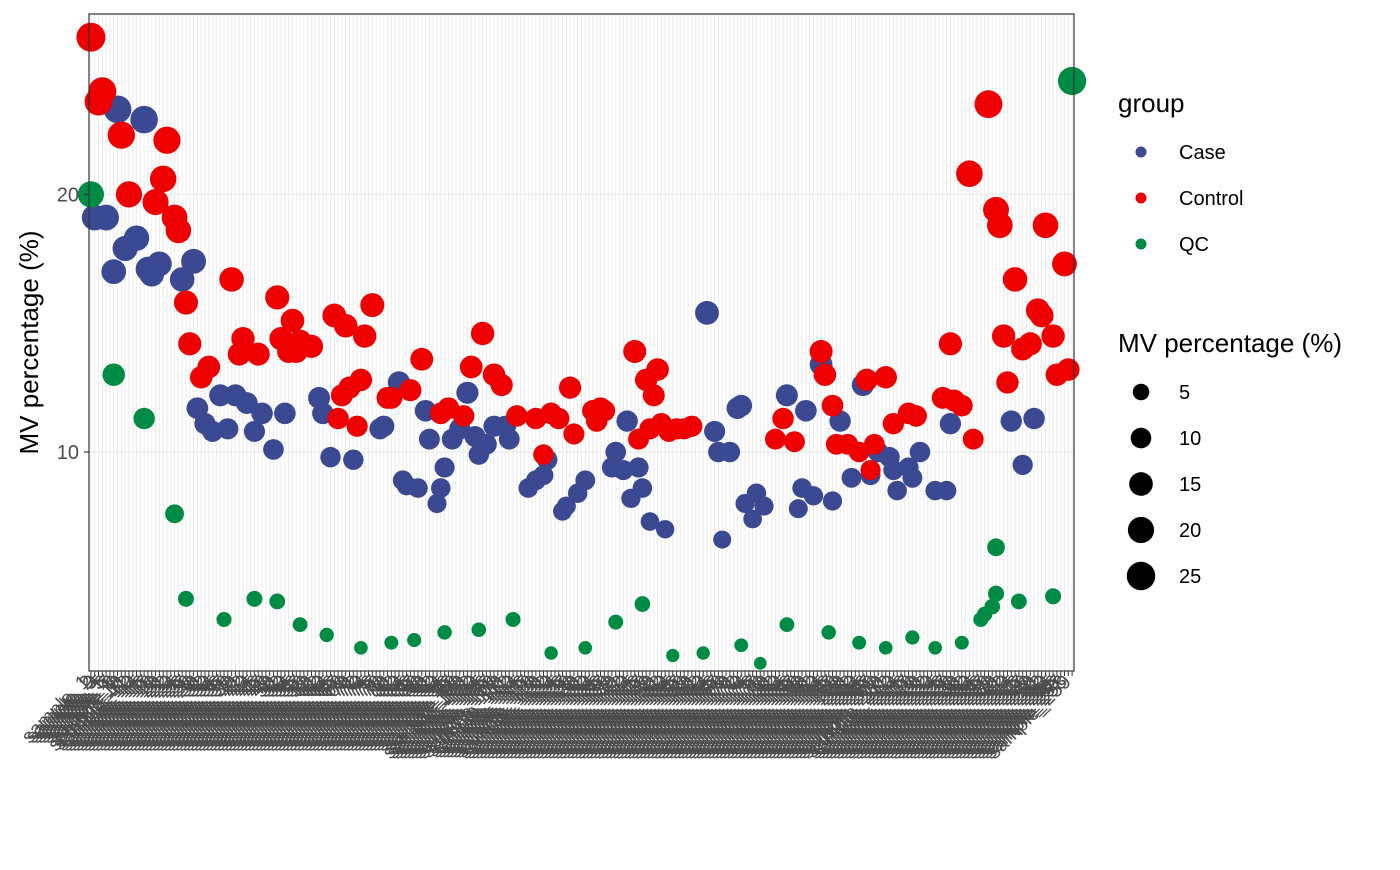 This screenshot has height=870, width=1400. I want to click on legend-key-qc, so click(1141, 244).